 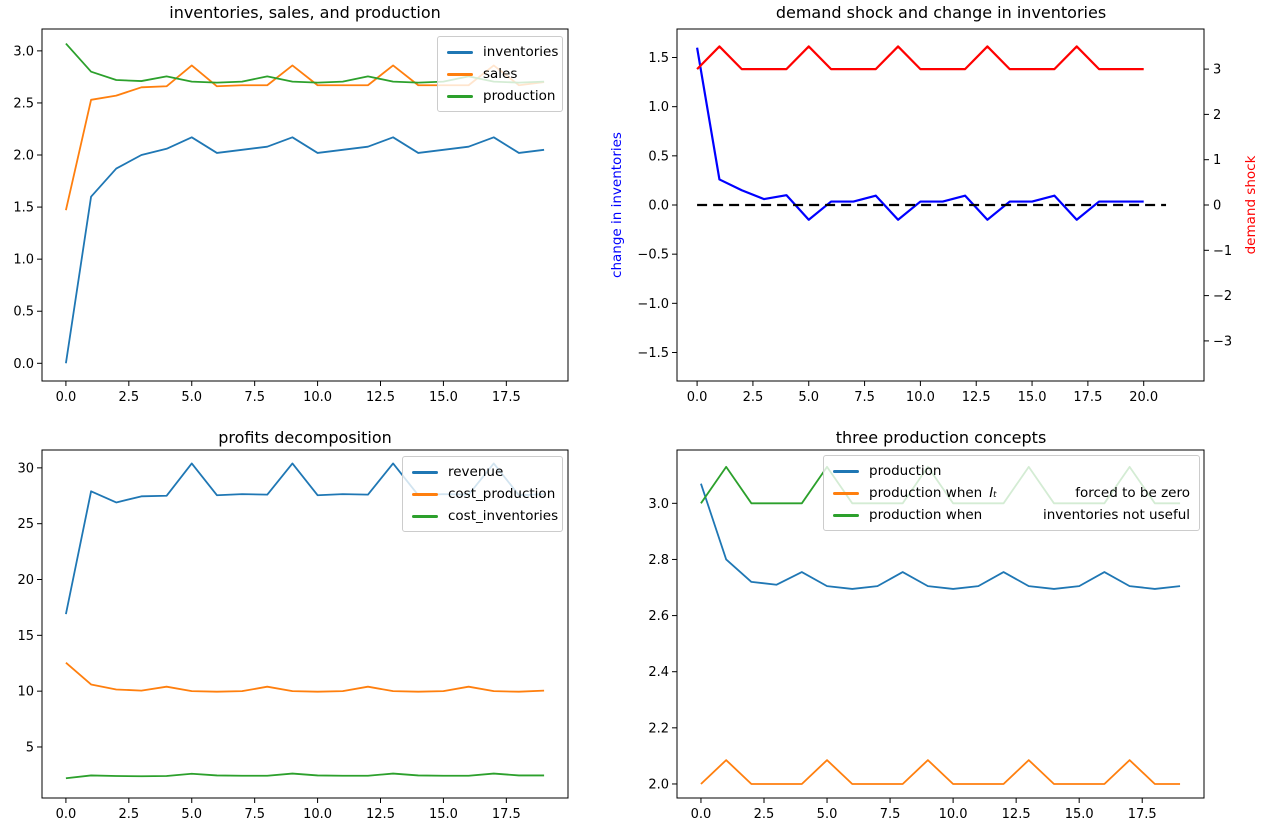 I want to click on y-right-tick-label: −1, so click(x=1222, y=251).